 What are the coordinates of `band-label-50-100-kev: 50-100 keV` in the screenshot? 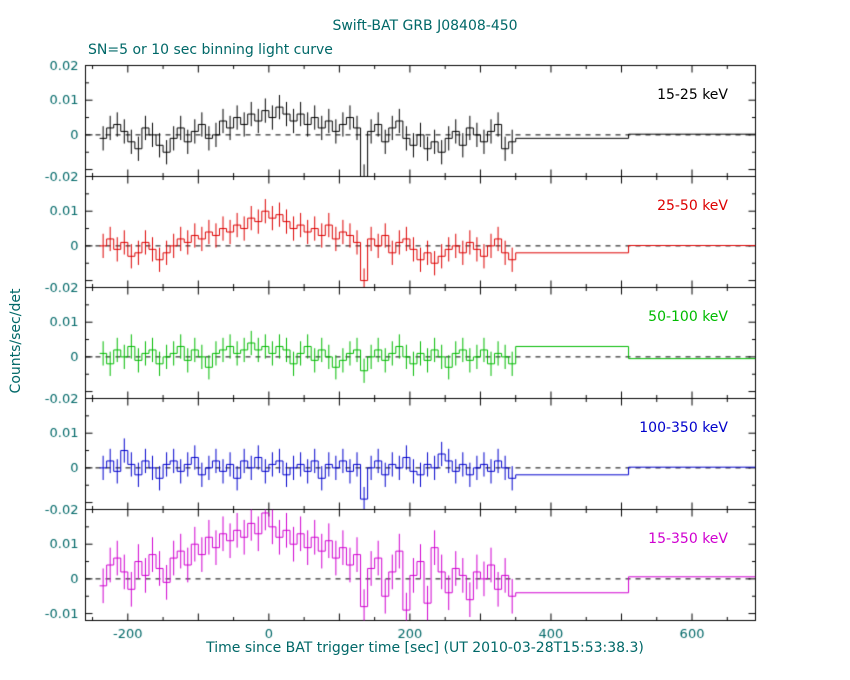 It's located at (688, 317).